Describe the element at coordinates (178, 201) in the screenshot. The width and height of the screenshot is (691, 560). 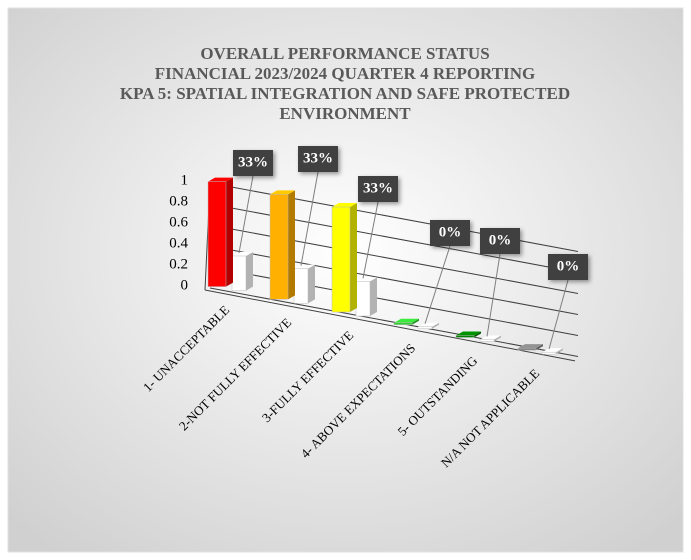
I see `y-tick-label: 0.8` at that location.